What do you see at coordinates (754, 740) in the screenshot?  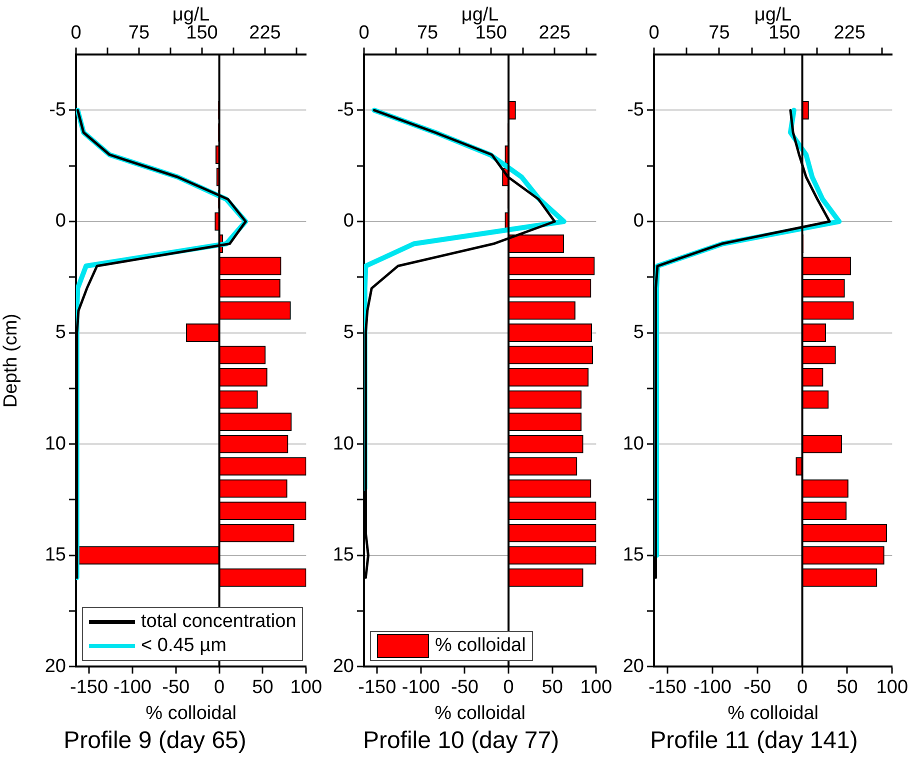 I see `text: Profile 11 (day 141)` at bounding box center [754, 740].